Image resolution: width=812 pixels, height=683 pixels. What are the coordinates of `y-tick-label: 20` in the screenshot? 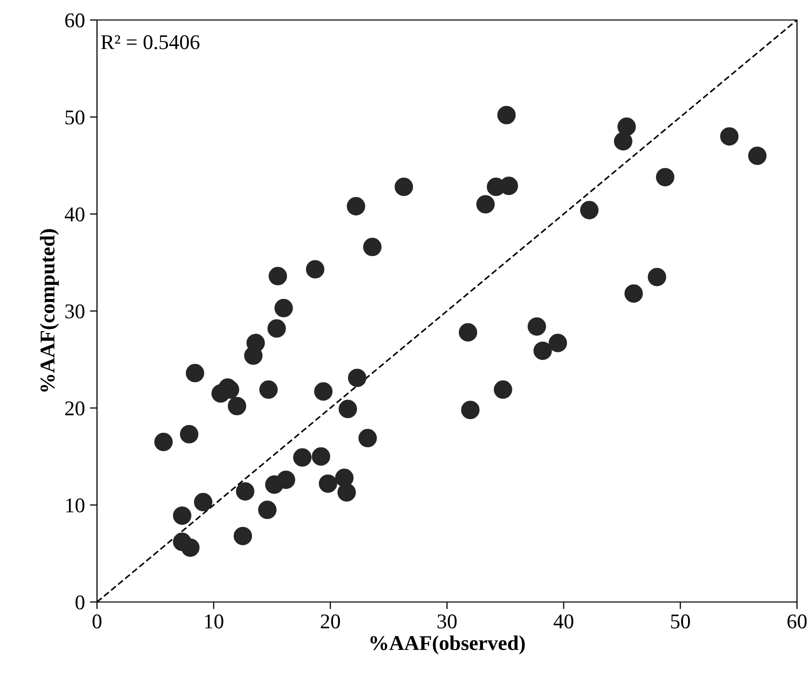 It's located at (74, 408).